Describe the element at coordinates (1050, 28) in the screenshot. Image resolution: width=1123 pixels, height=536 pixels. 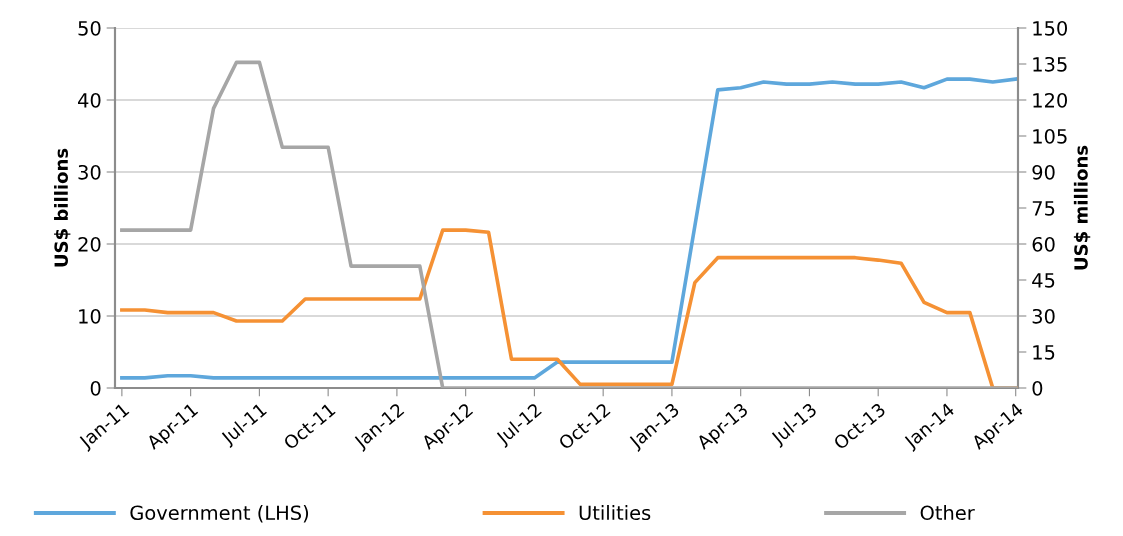
I see `y2-tick-label: 150` at that location.